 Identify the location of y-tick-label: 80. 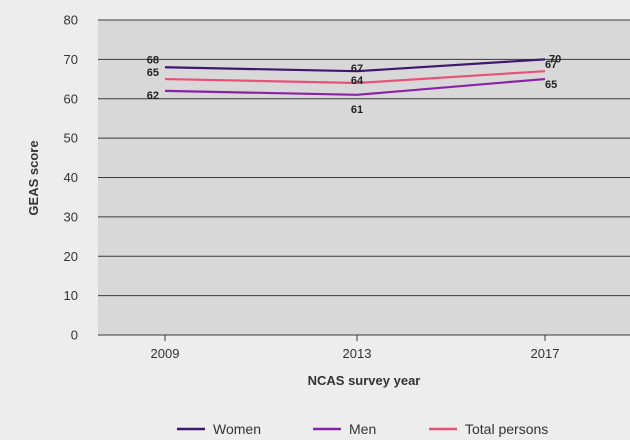
(71, 20).